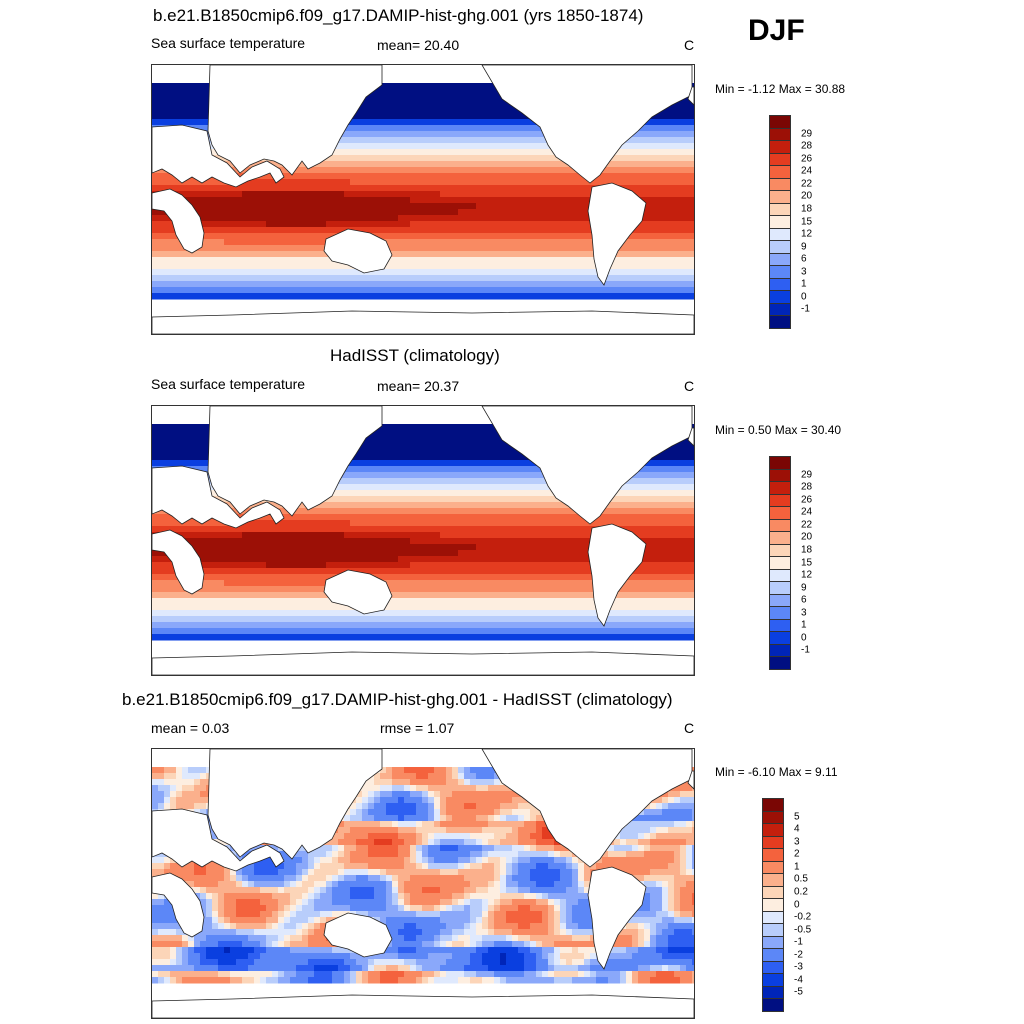  Describe the element at coordinates (801, 892) in the screenshot. I see `colorbar-tick-label: 0.2` at that location.